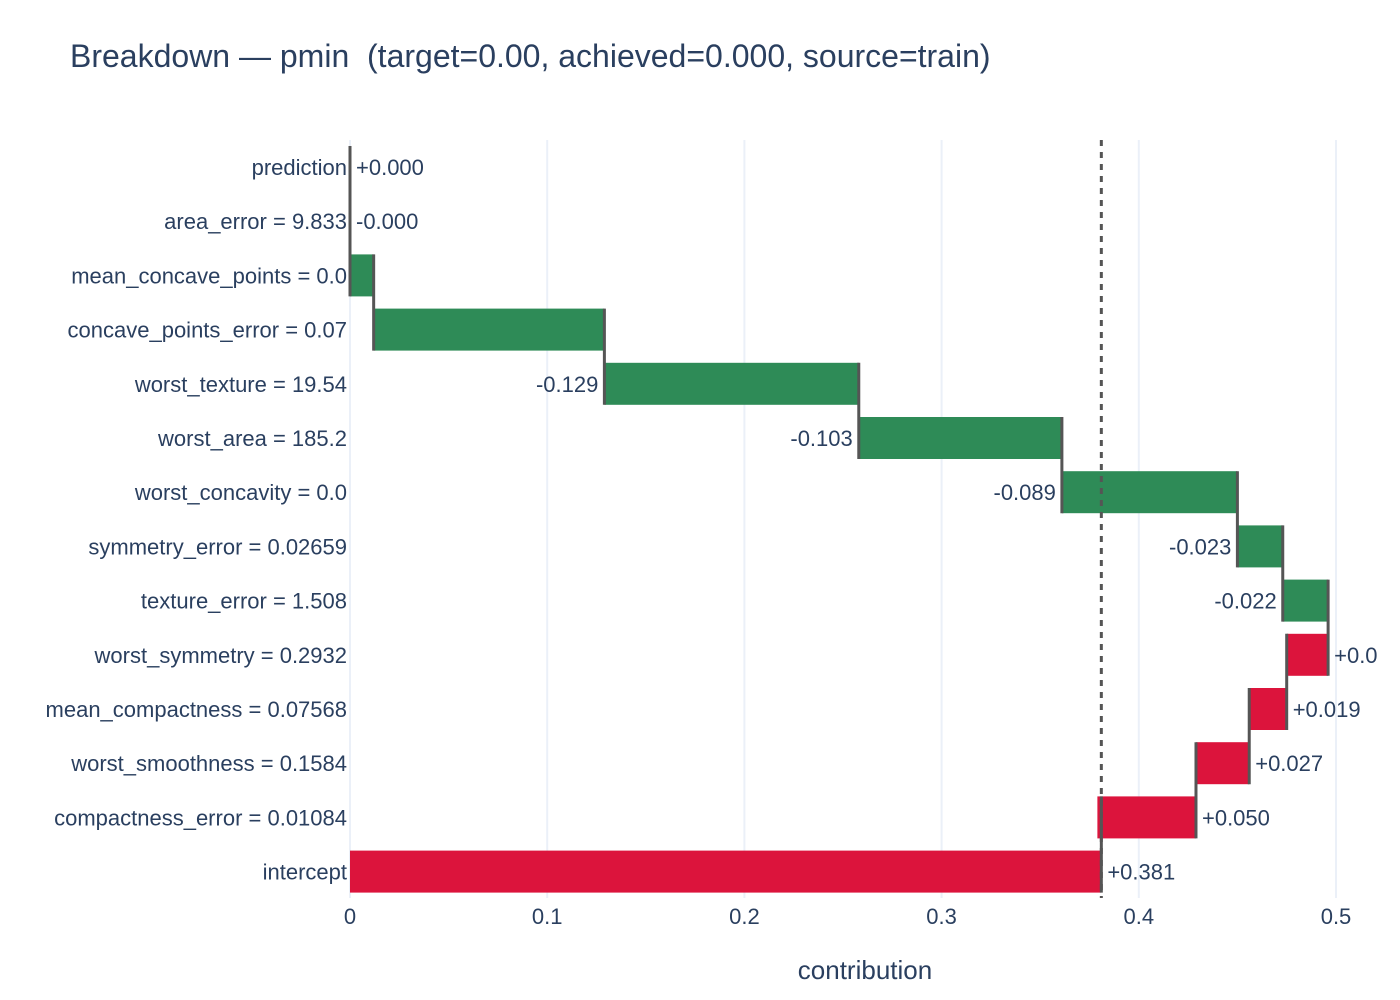  I want to click on category-label: texture_error = 1.508, so click(244, 601).